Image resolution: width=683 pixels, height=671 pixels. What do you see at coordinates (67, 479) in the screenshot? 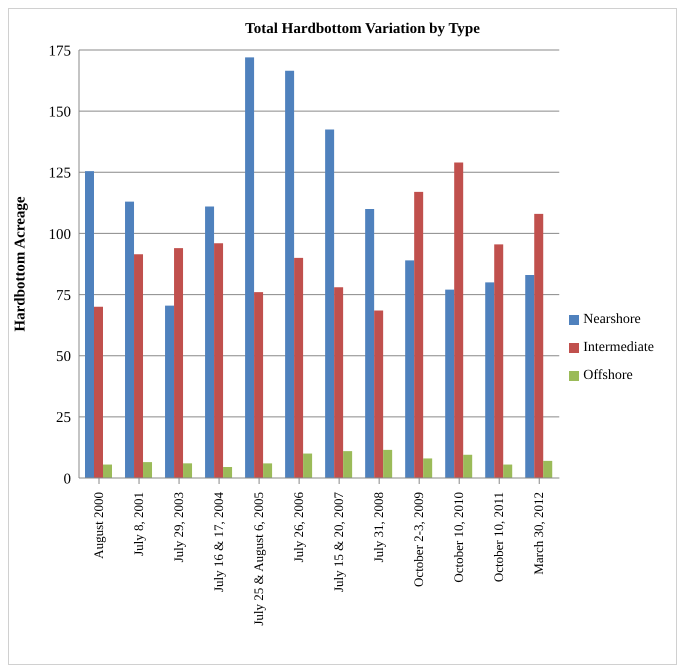
I see `y-tick-label: 0` at bounding box center [67, 479].